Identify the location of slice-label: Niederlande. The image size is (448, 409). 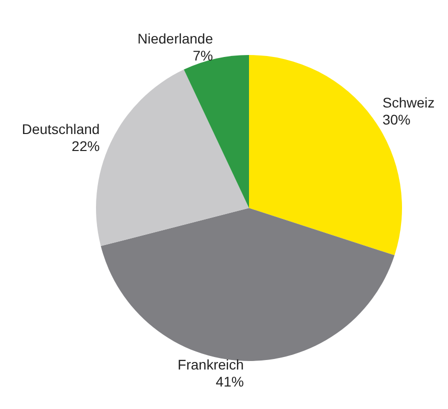
(176, 38).